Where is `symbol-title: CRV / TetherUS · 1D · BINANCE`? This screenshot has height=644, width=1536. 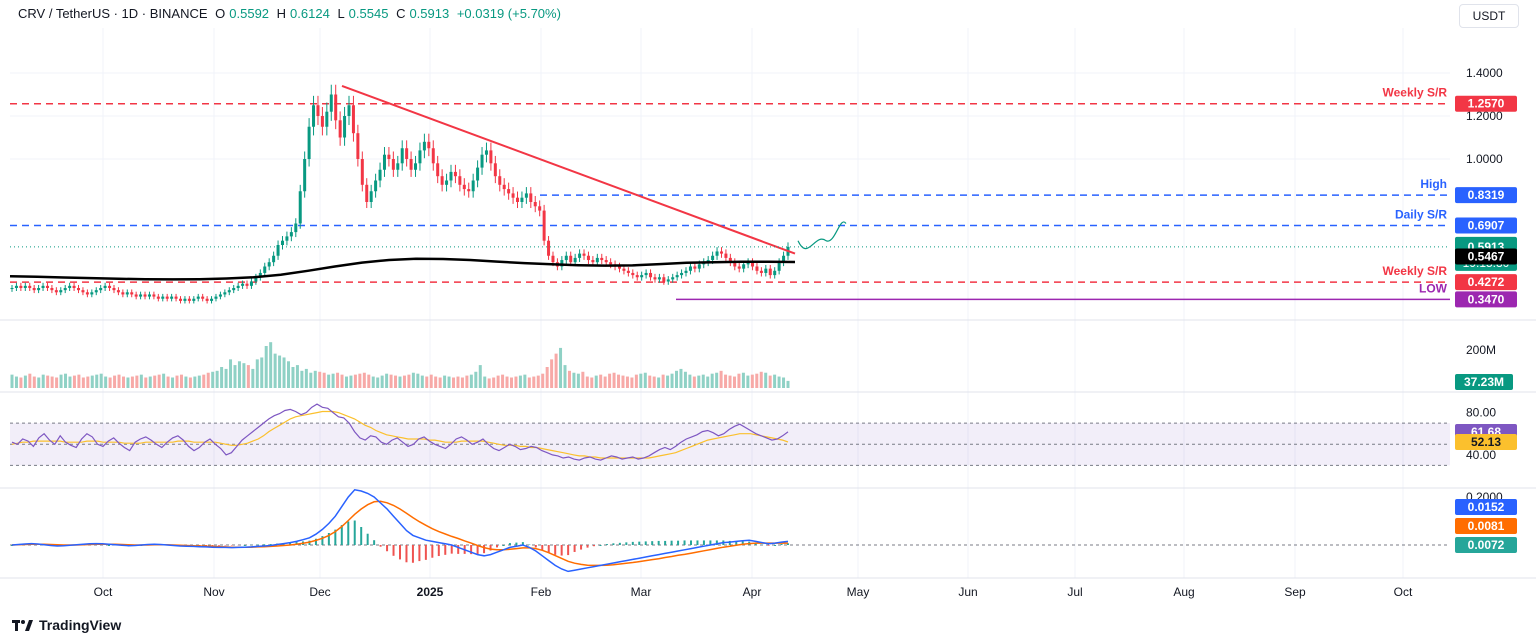 symbol-title: CRV / TetherUS · 1D · BINANCE is located at coordinates (113, 13).